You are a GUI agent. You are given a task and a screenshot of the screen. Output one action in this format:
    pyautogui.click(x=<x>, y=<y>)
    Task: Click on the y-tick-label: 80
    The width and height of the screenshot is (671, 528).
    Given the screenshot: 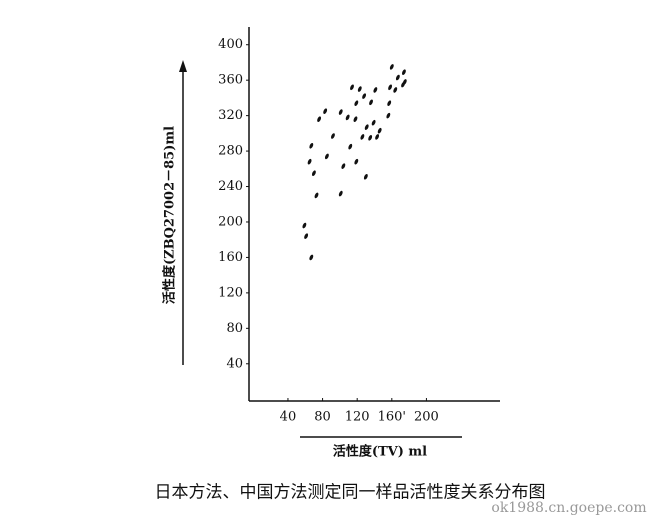 What is the action you would take?
    pyautogui.click(x=234, y=328)
    